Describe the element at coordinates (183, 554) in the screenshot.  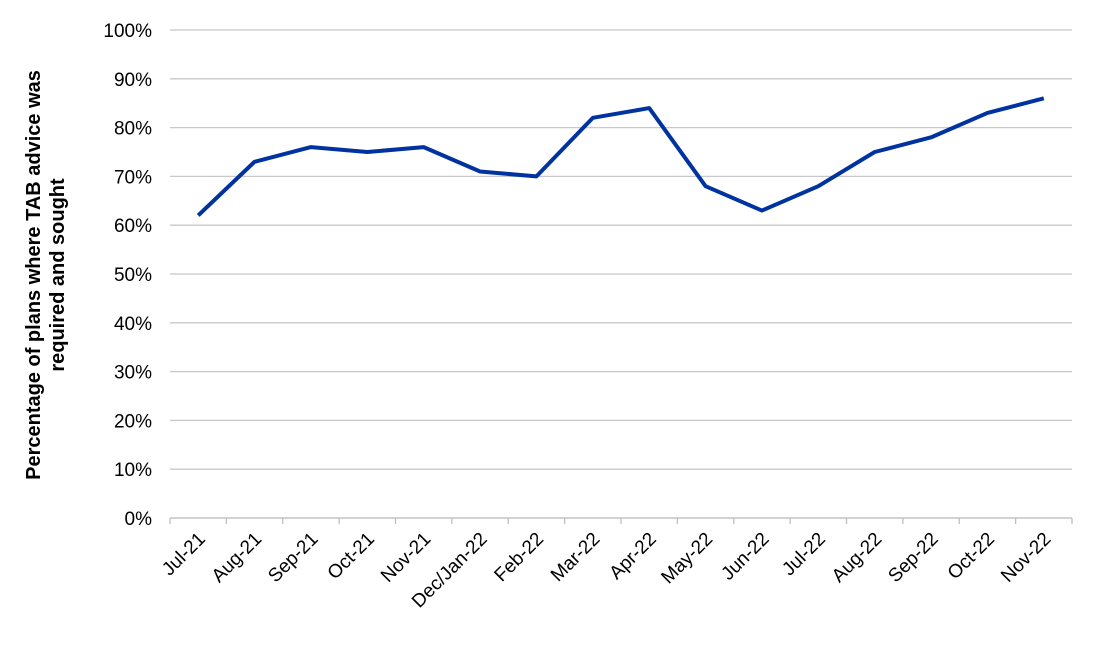
I see `x-tick-label: Jul-21` at that location.